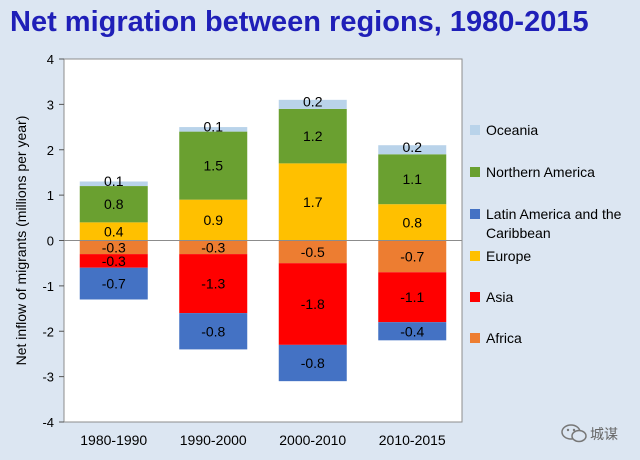  I want to click on watermark: 城谋, so click(596, 433).